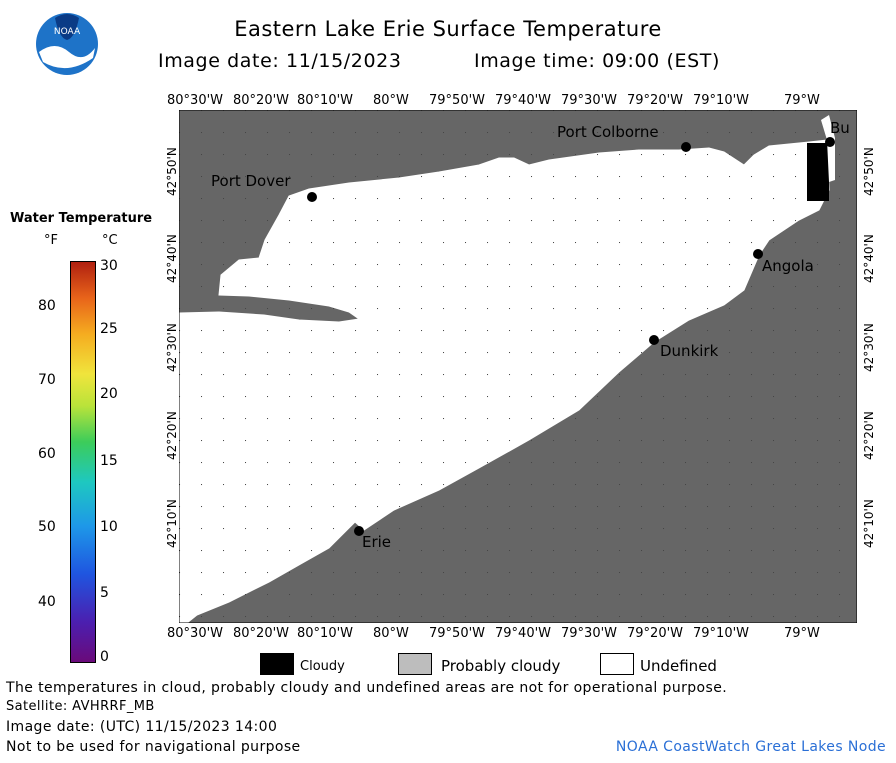 The height and width of the screenshot is (763, 896). Describe the element at coordinates (869, 435) in the screenshot. I see `lat-label-right: 42°20'N` at that location.